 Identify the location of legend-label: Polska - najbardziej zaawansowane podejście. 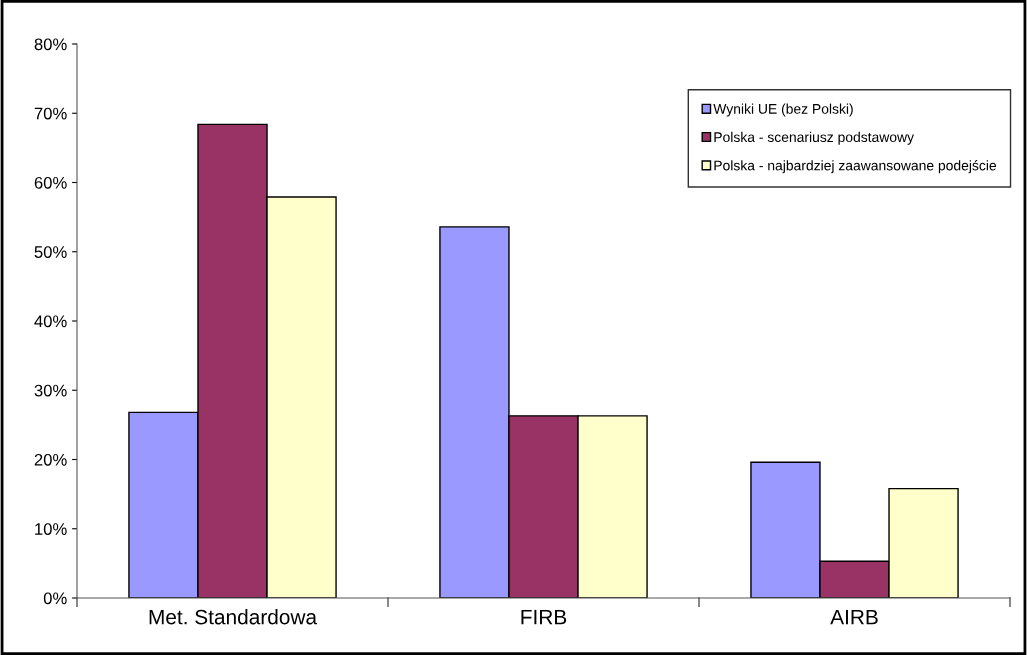
(855, 167).